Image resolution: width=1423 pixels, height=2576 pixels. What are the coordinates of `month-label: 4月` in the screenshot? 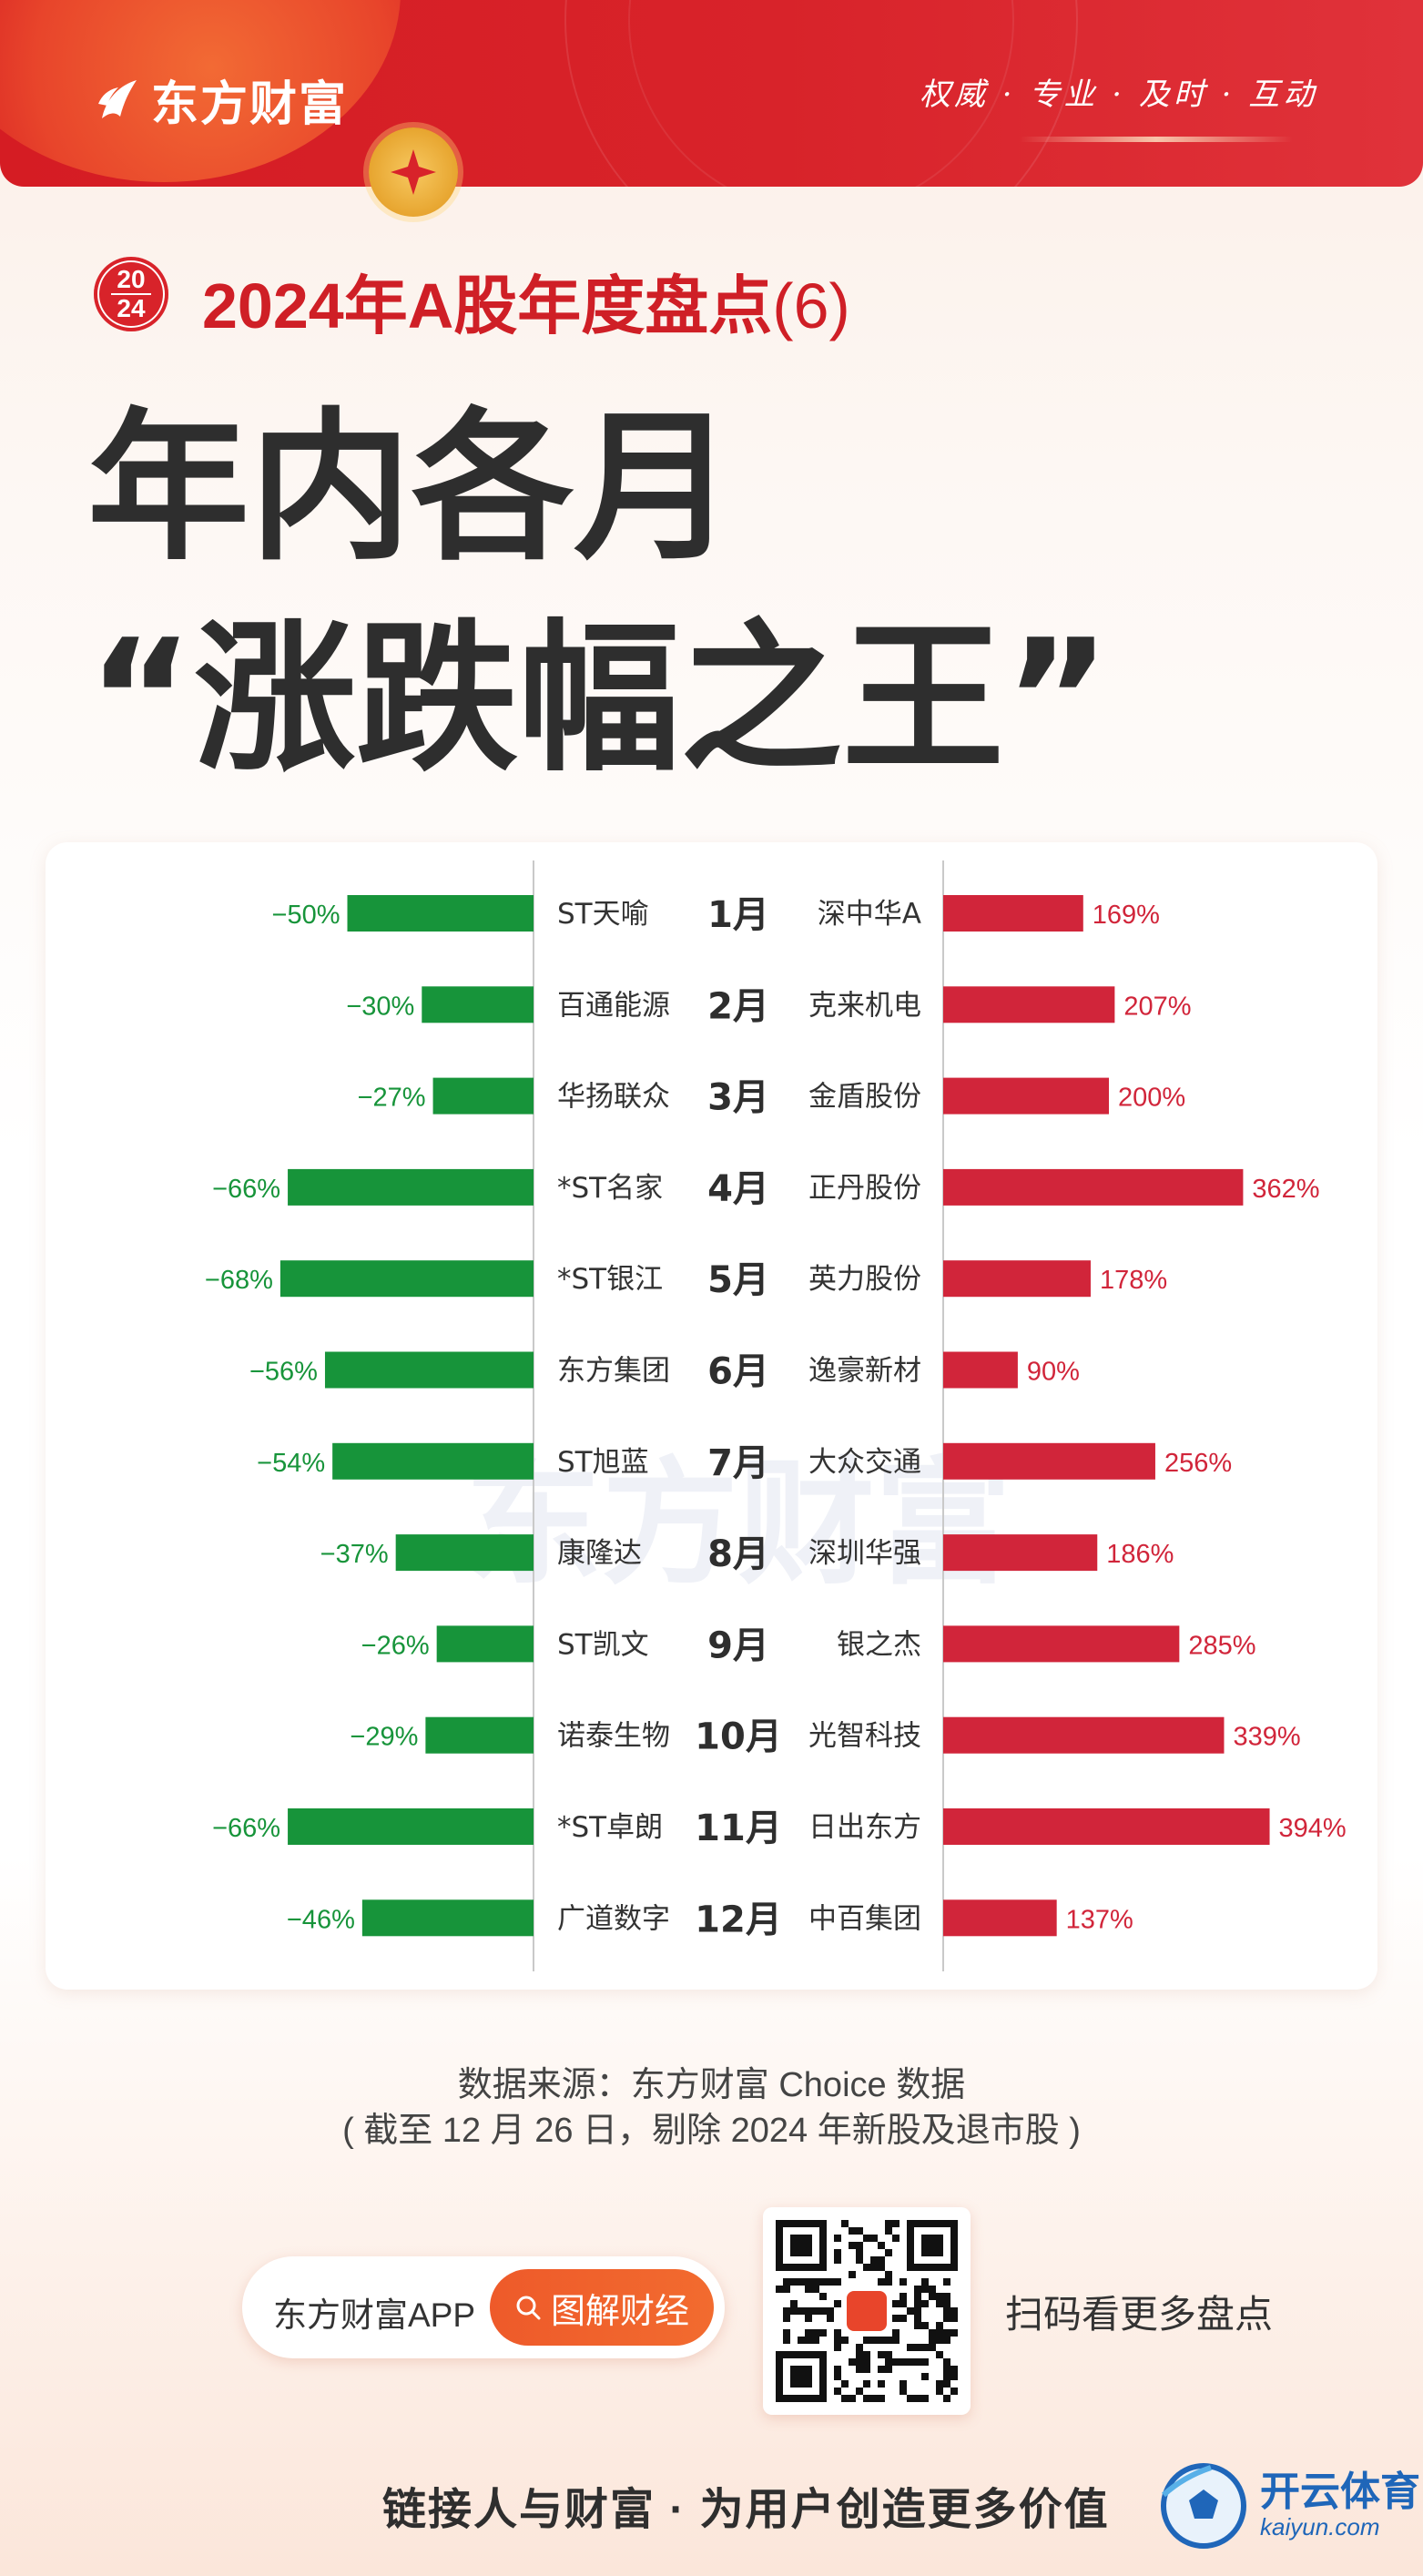 It's located at (738, 1189).